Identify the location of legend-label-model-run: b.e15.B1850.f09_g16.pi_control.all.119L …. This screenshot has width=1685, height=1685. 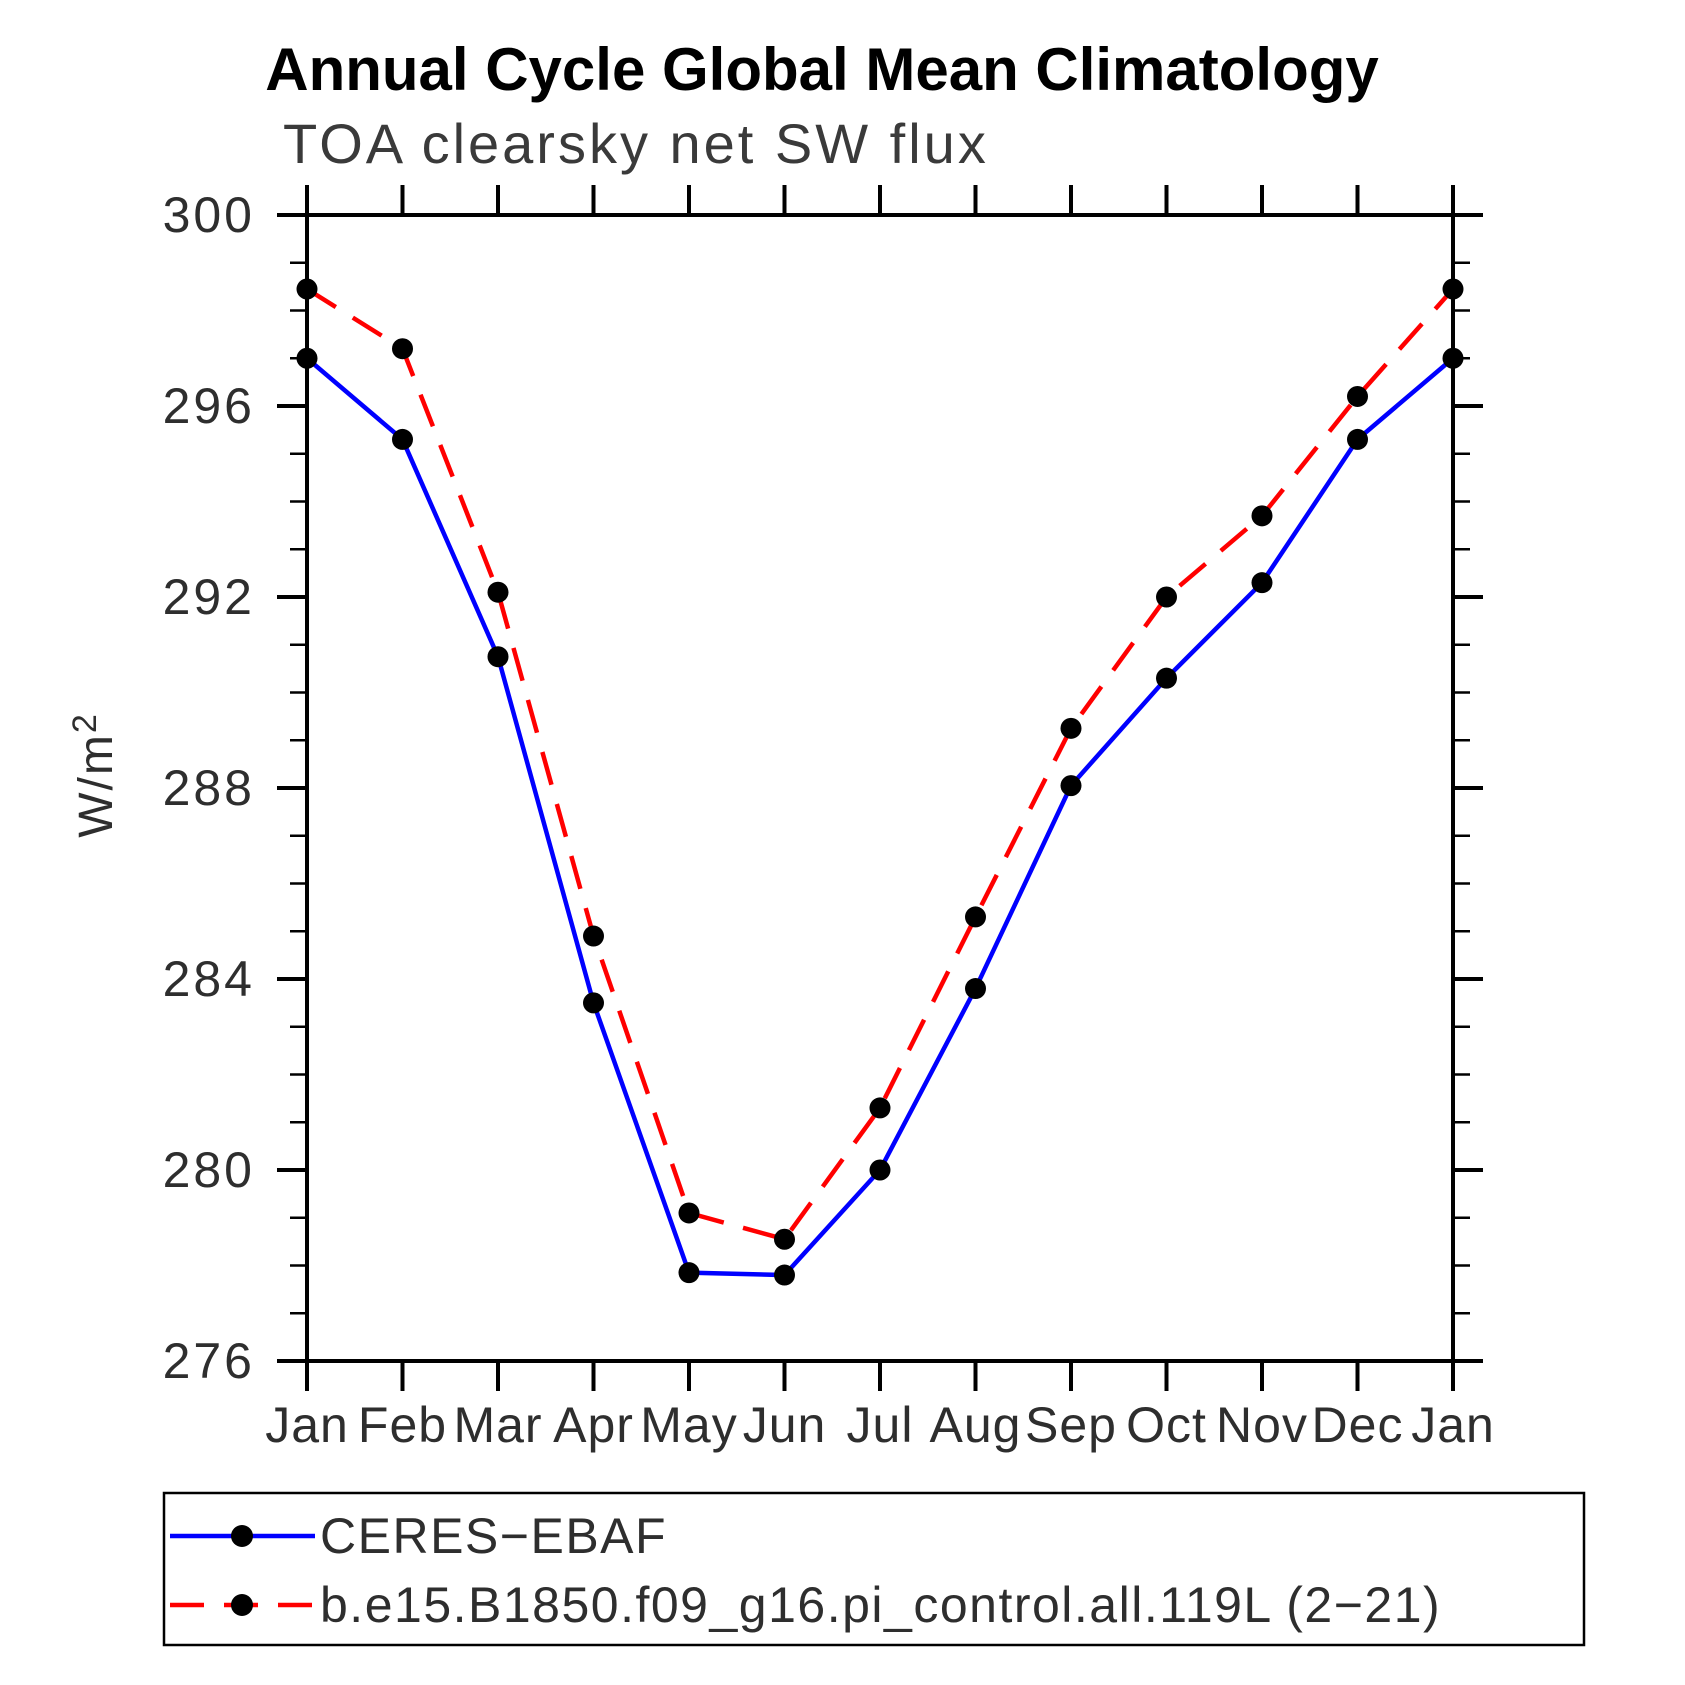
(880, 1605).